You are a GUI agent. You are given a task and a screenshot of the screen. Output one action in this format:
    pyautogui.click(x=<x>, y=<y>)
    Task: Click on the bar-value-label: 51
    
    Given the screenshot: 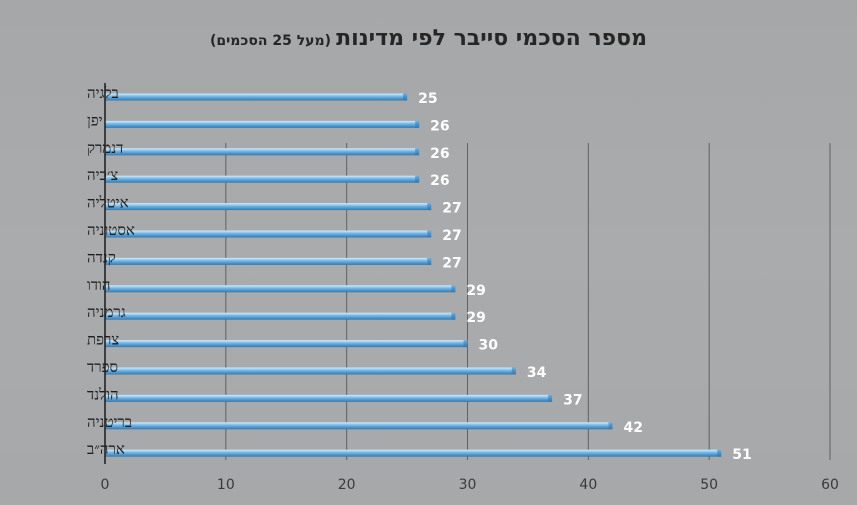 What is the action you would take?
    pyautogui.click(x=741, y=455)
    